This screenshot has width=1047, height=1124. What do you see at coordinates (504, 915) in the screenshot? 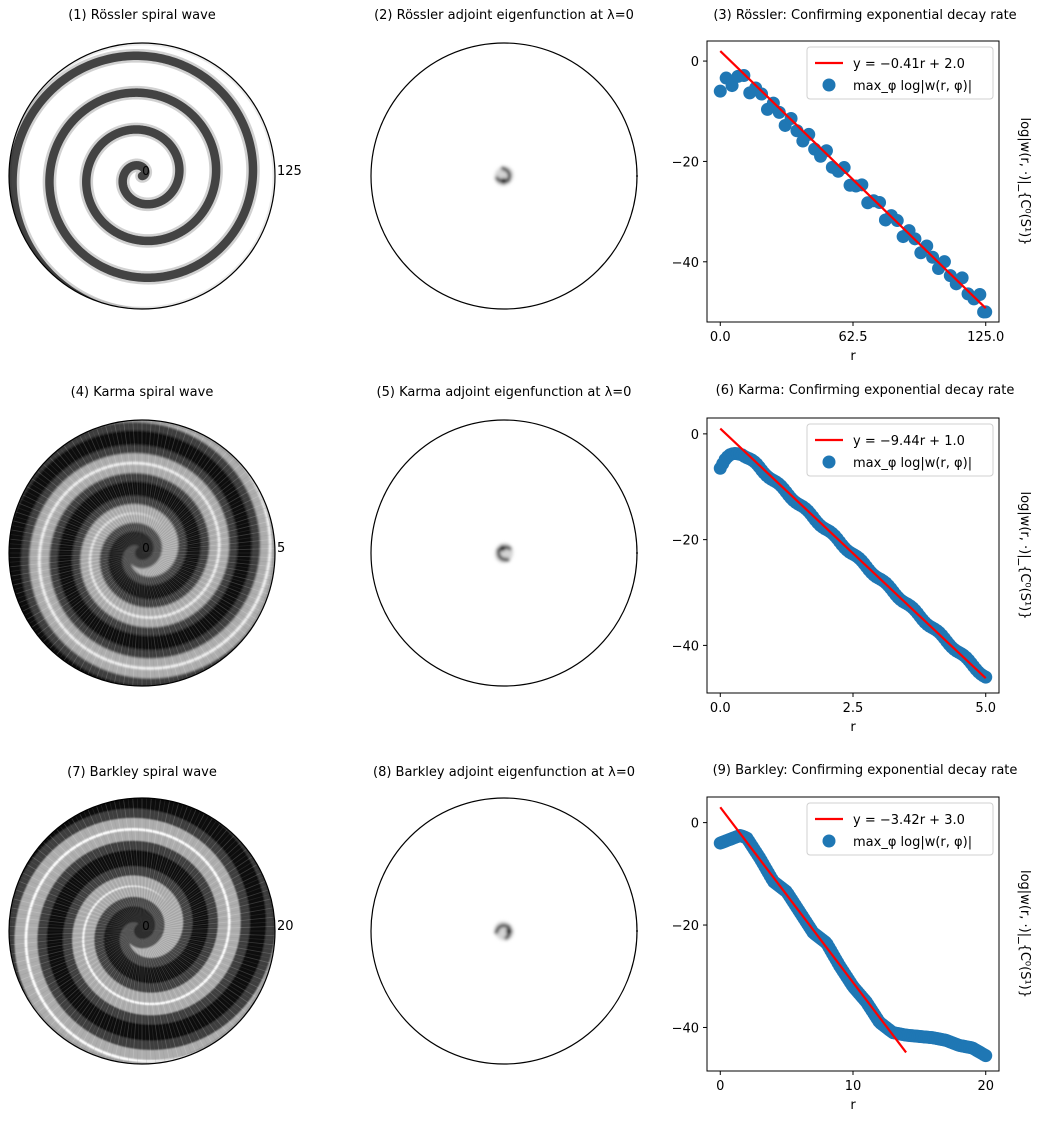
I see `polar-panel-6: (8) Barkley adjoint eigenfunction at λ=0` at bounding box center [504, 915].